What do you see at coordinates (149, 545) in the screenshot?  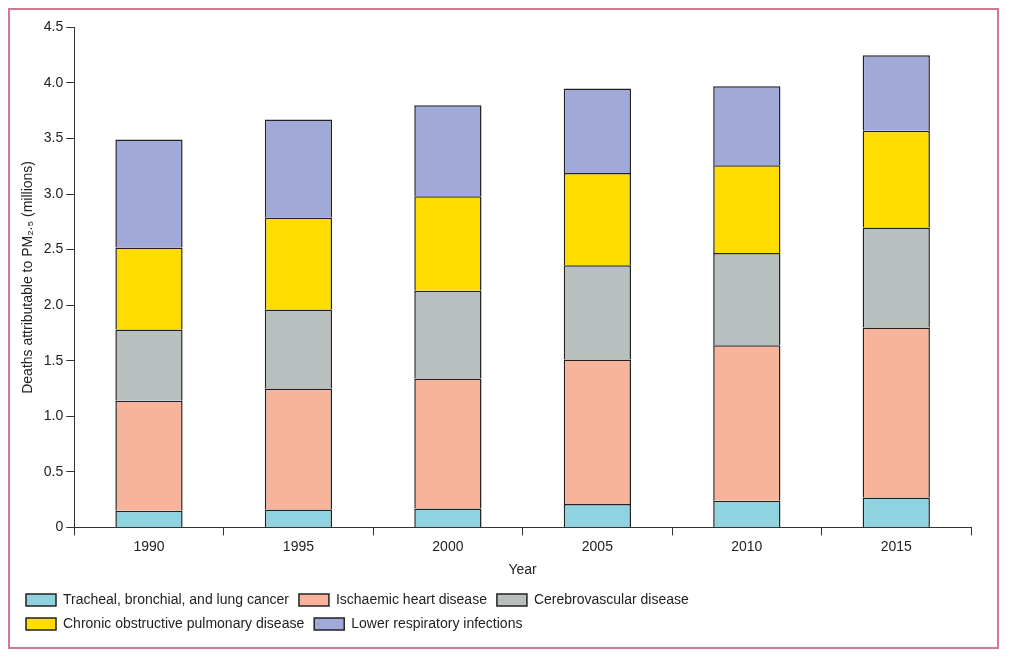 I see `x-tick-label: 1990` at bounding box center [149, 545].